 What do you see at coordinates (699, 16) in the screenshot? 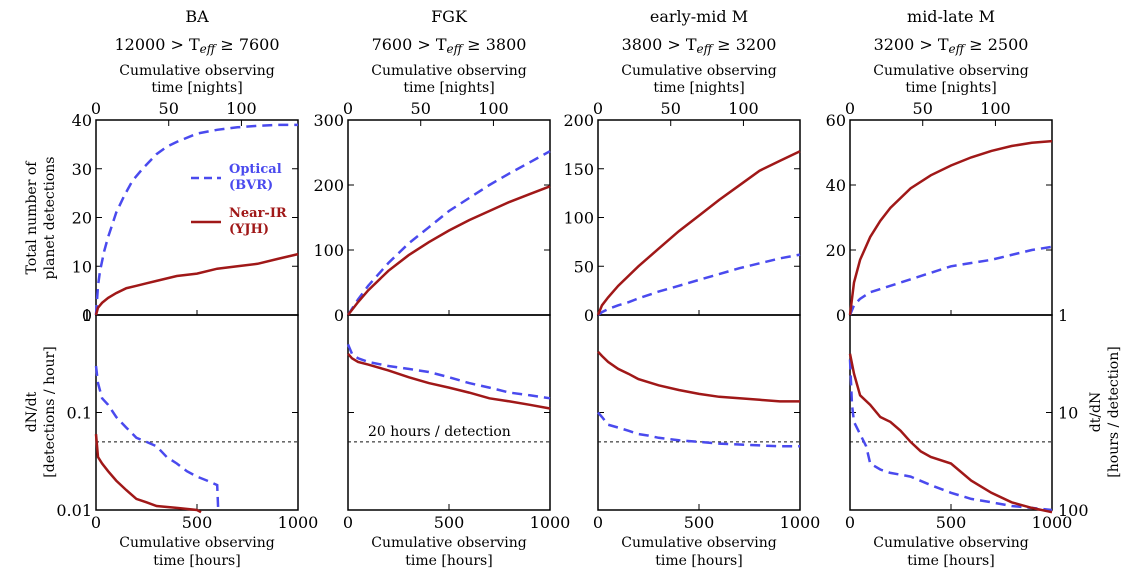
I see `panel-title: early-mid M` at bounding box center [699, 16].